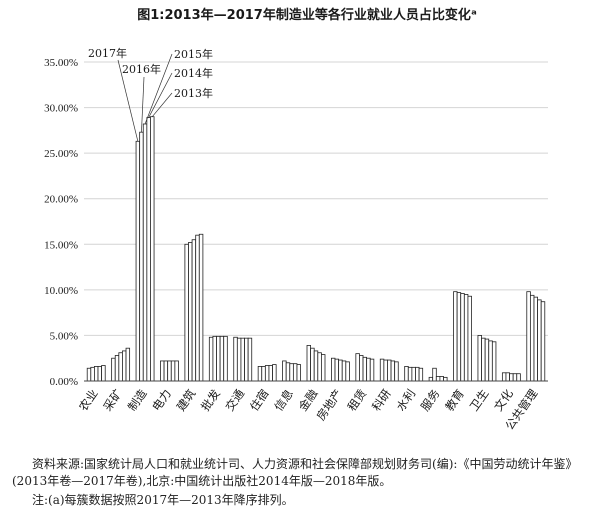  I want to click on y-tick-label: 15.00%, so click(61, 245).